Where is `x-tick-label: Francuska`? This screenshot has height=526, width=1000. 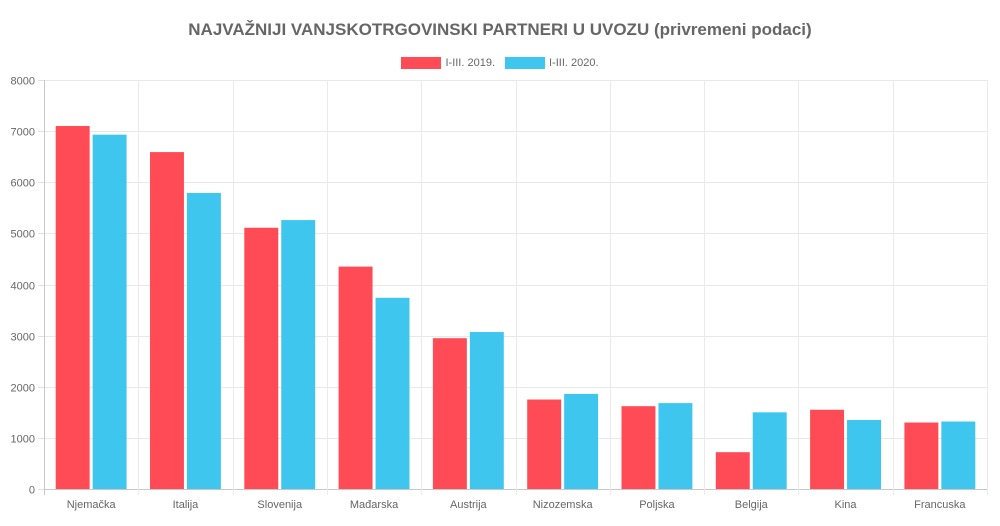 x-tick-label: Francuska is located at coordinates (940, 505).